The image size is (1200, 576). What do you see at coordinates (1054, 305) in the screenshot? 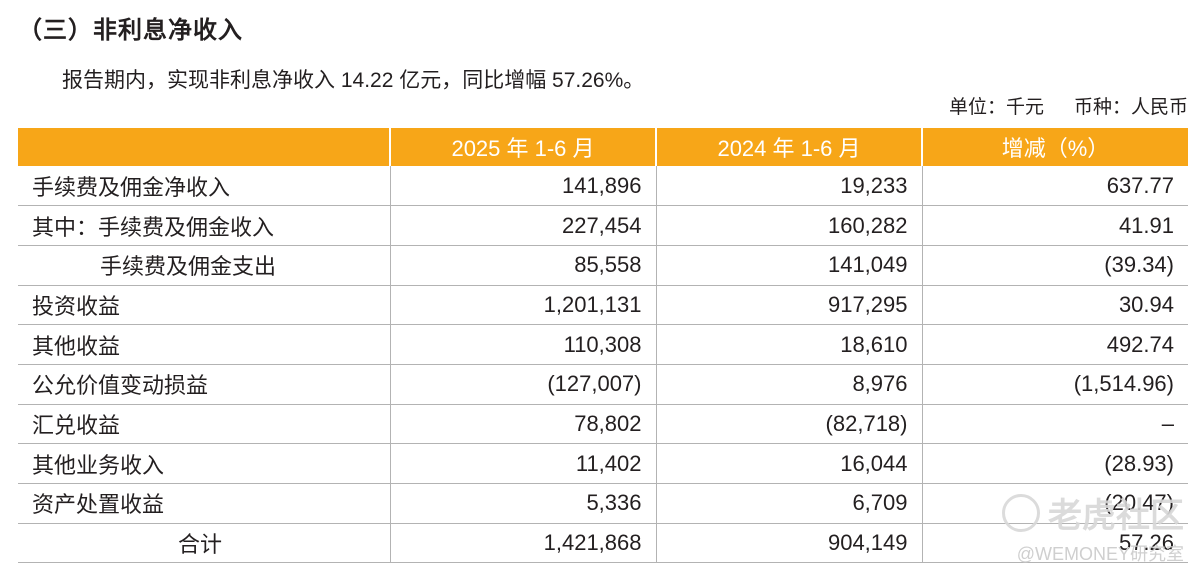
I see `cell-change: 30.94` at bounding box center [1054, 305].